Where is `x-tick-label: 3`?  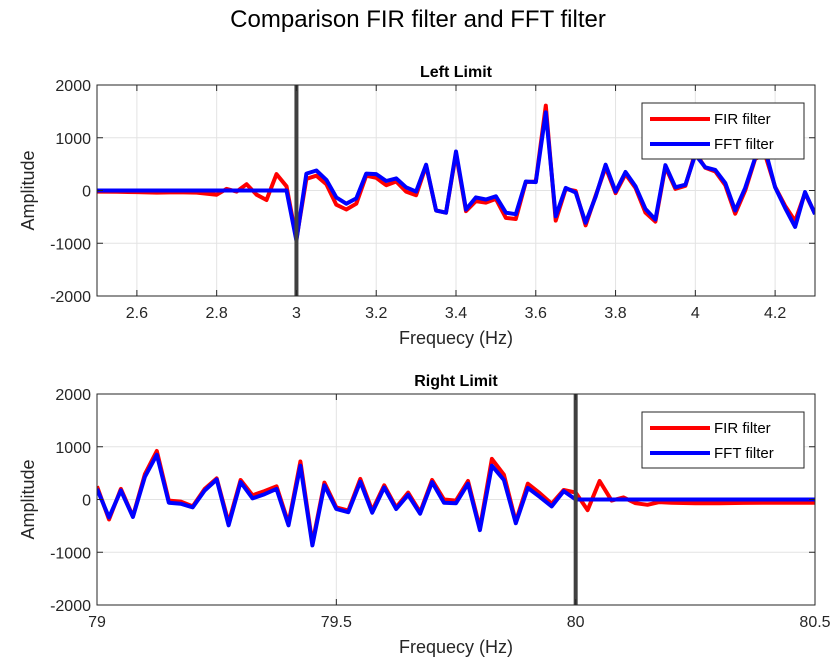
x-tick-label: 3 is located at coordinates (296, 313).